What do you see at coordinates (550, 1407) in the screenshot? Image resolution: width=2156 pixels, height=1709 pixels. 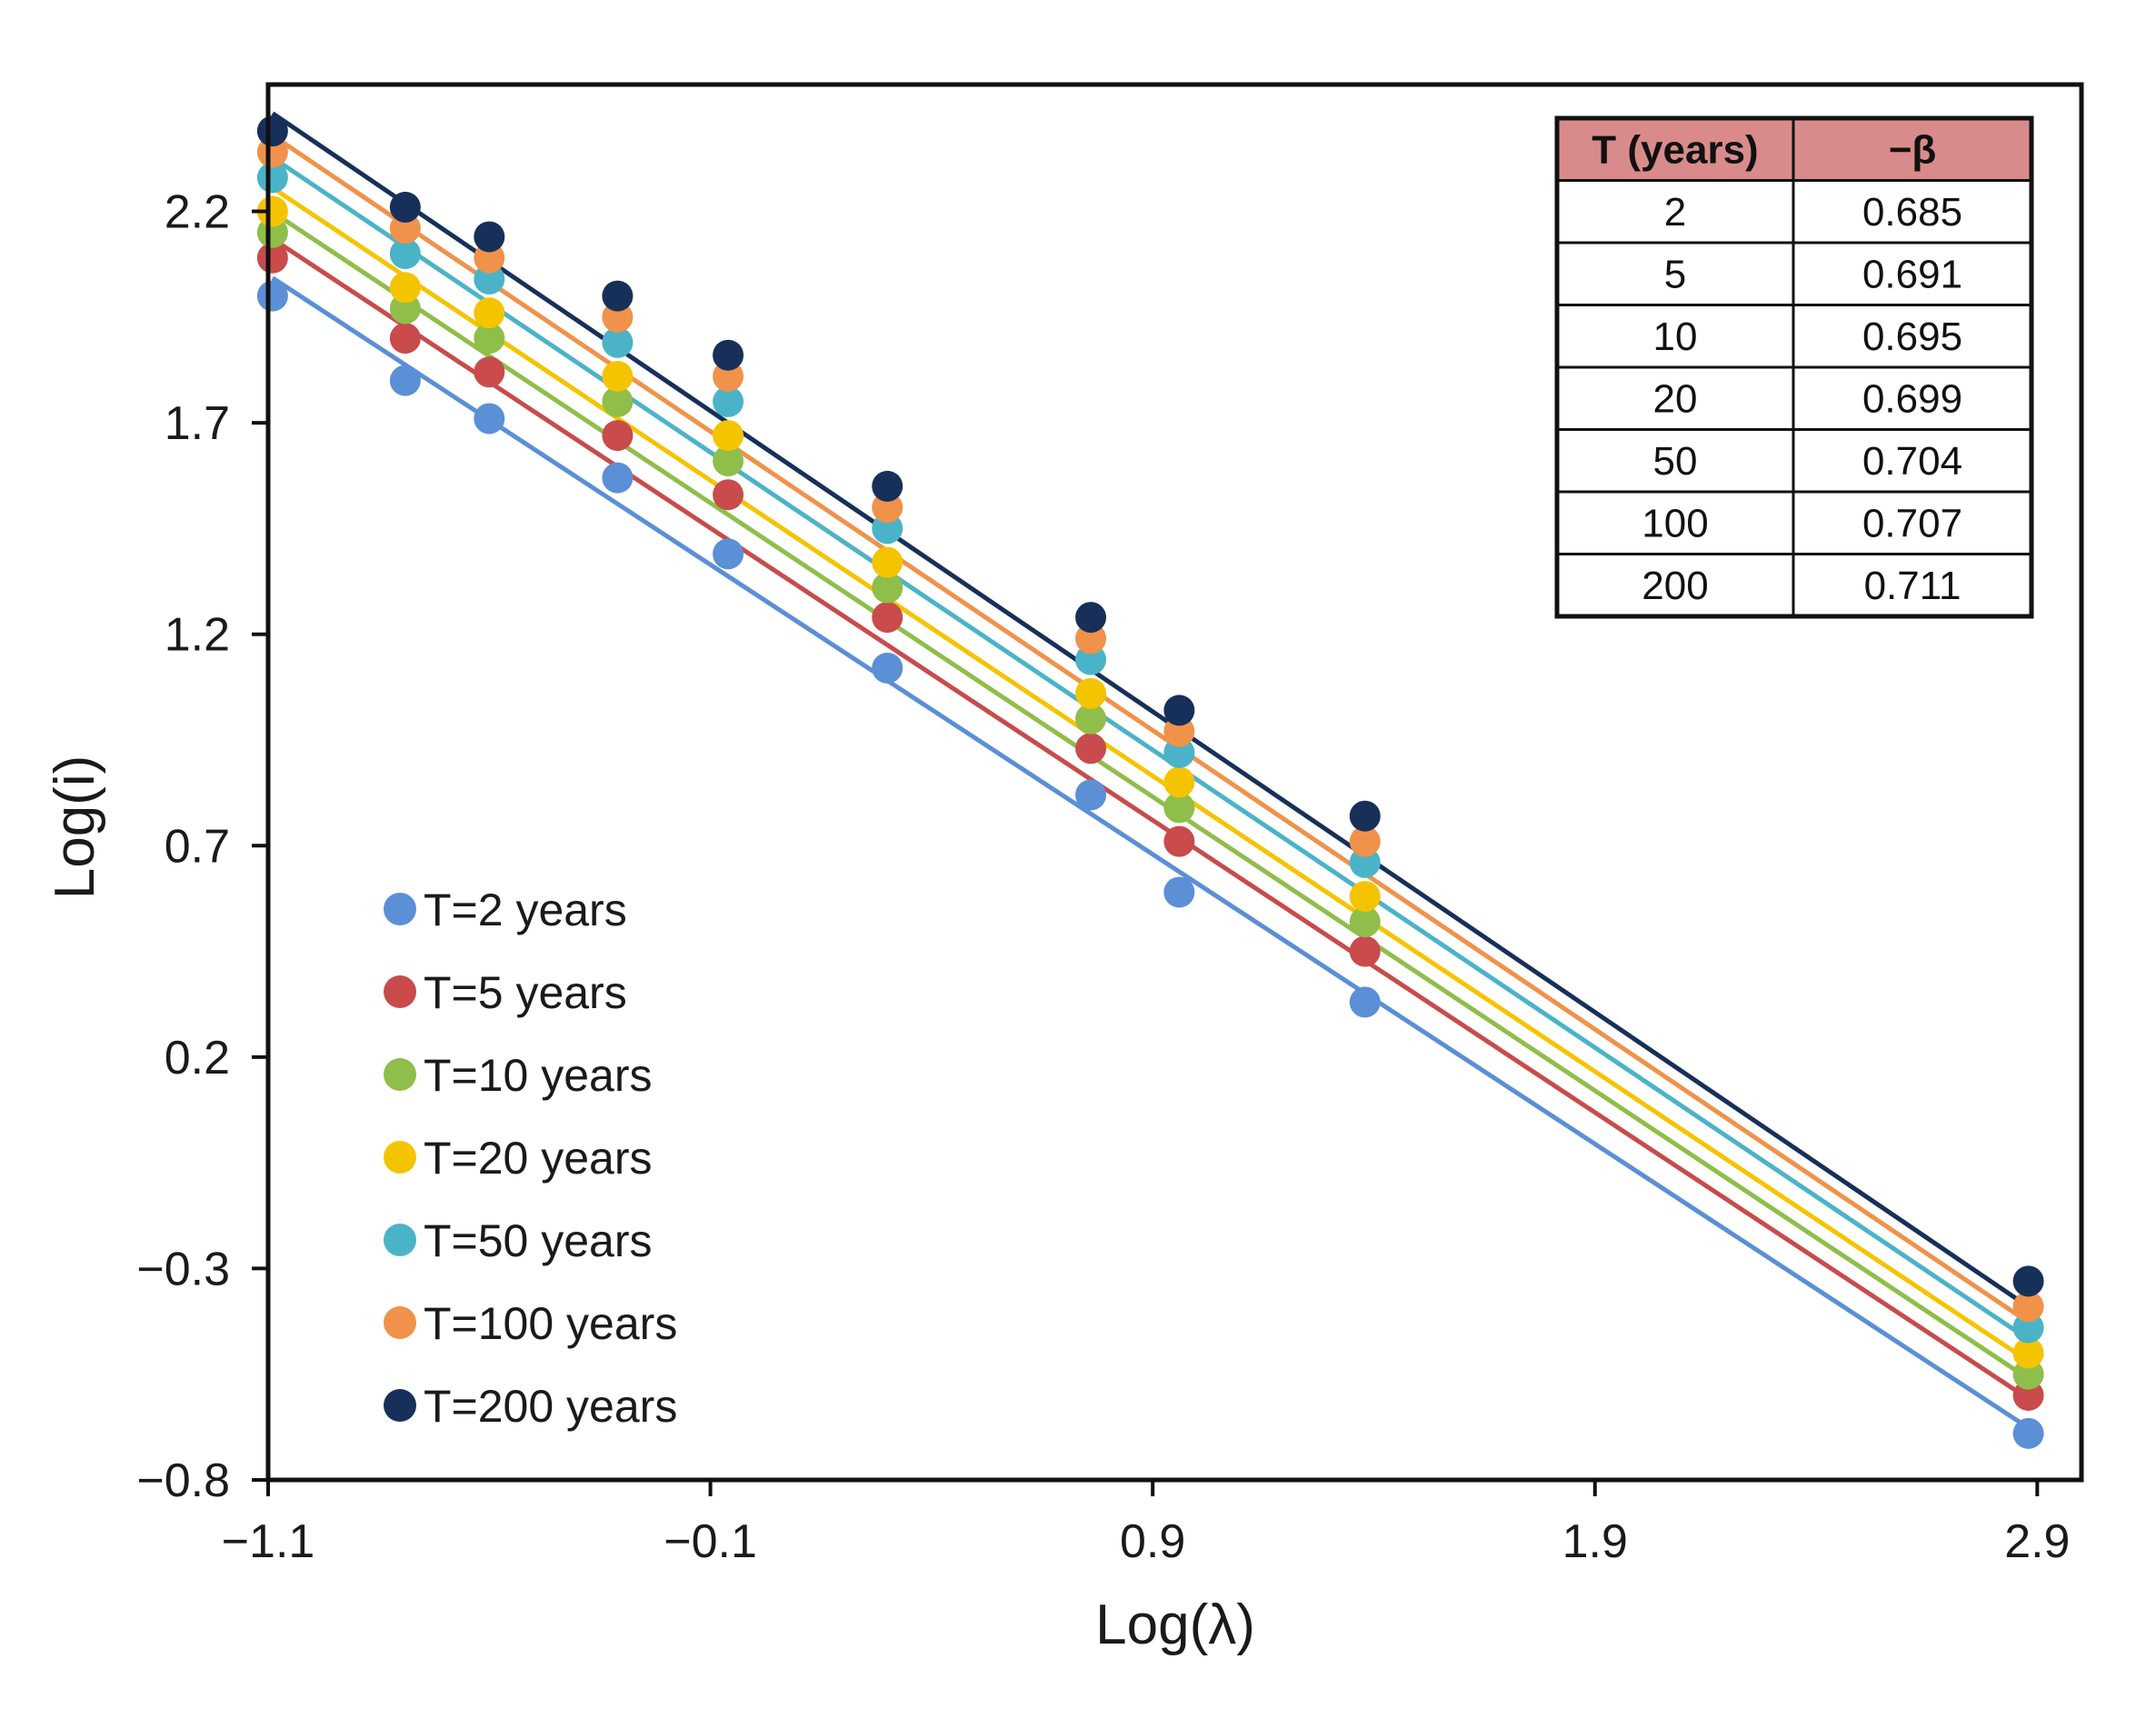 I see `legend-label: T=200 years` at bounding box center [550, 1407].